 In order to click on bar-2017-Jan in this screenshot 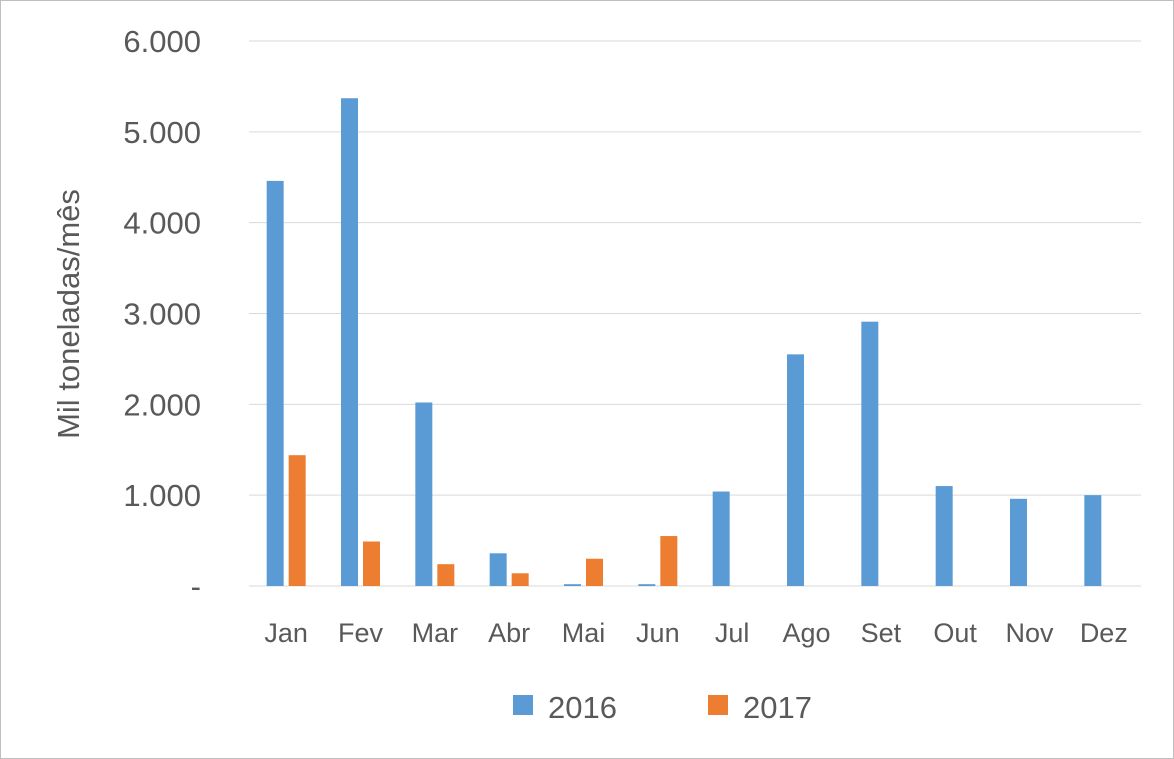, I will do `click(297, 520)`.